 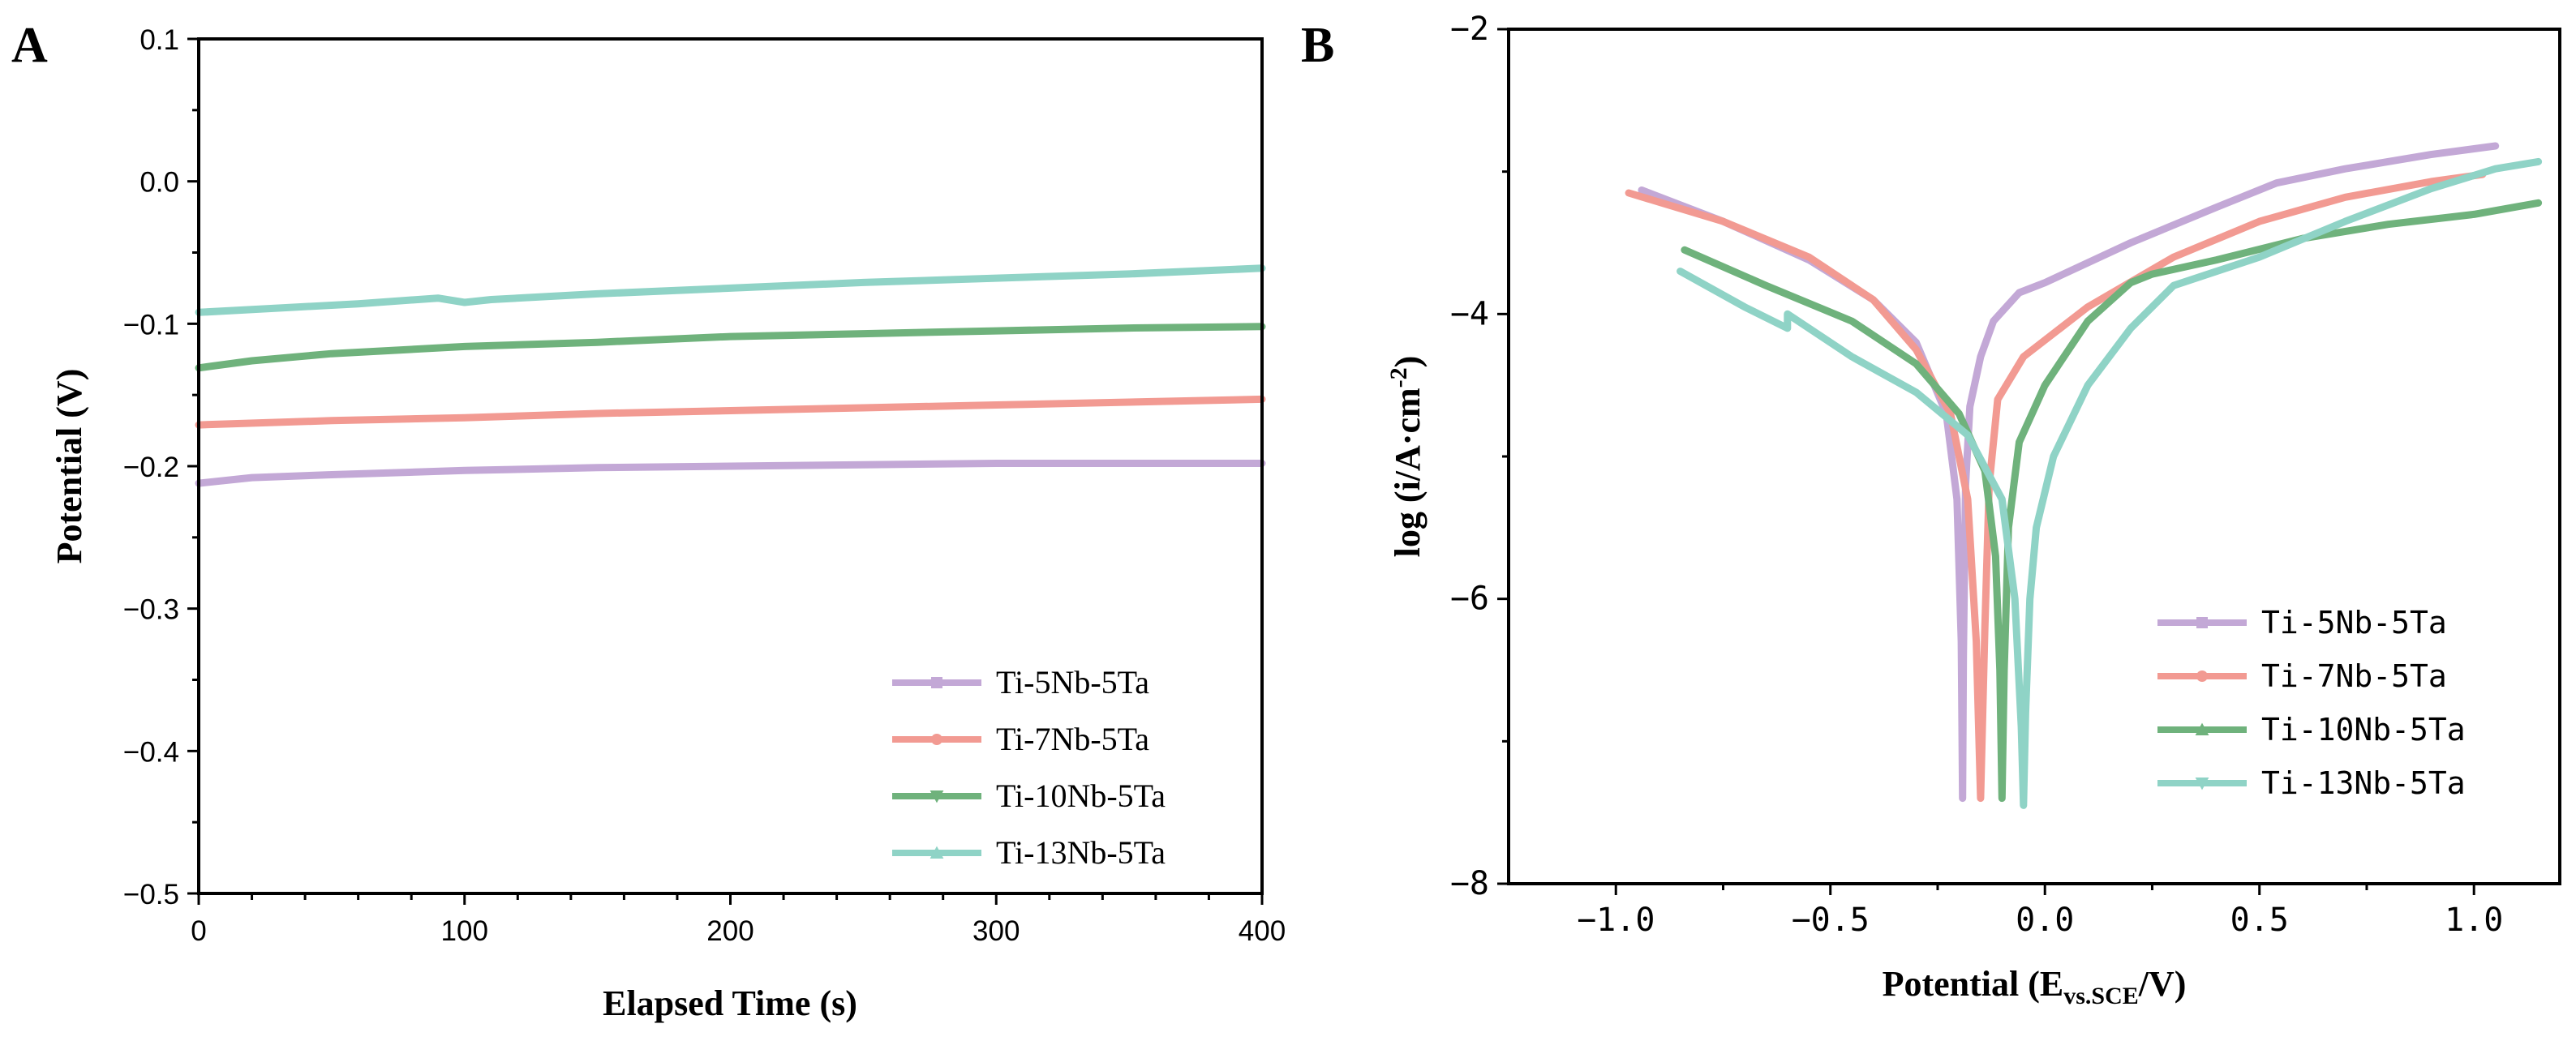 What do you see at coordinates (1973, 984) in the screenshot?
I see `panel-b-x-axis-title-main: Potential (E` at bounding box center [1973, 984].